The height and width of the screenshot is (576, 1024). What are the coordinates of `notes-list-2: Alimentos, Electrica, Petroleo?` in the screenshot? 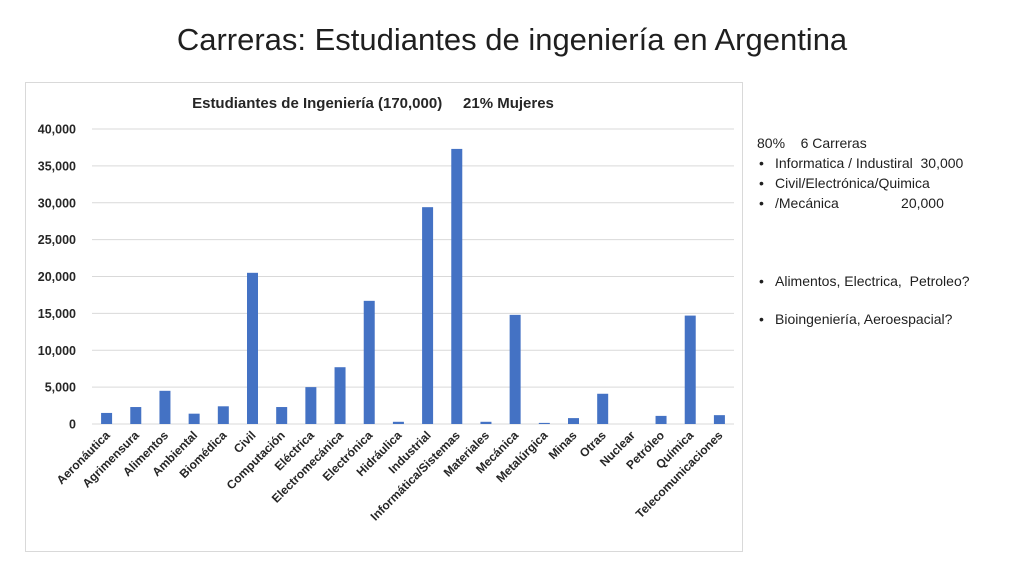 It's located at (887, 281).